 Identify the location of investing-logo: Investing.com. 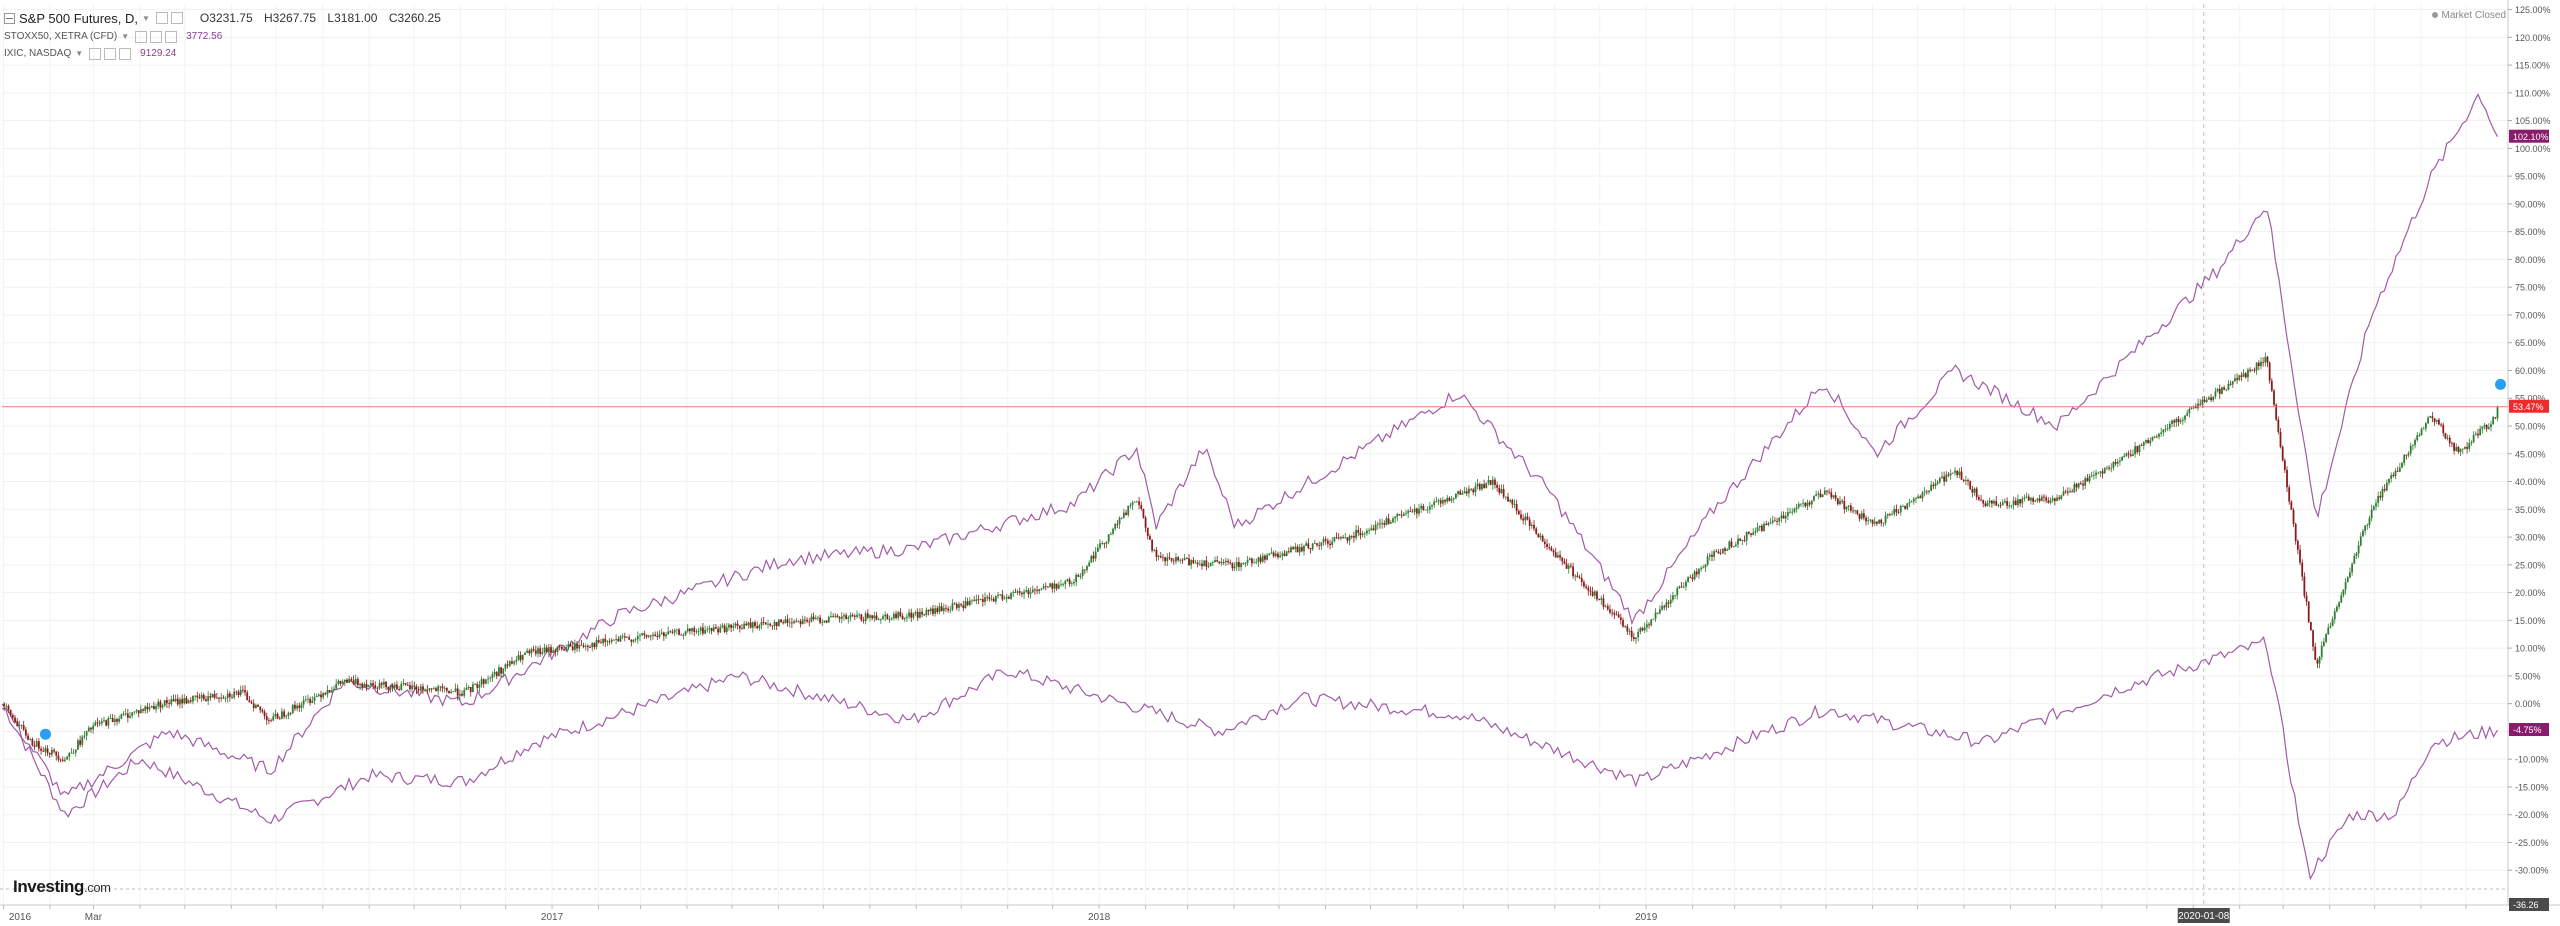
(62, 887).